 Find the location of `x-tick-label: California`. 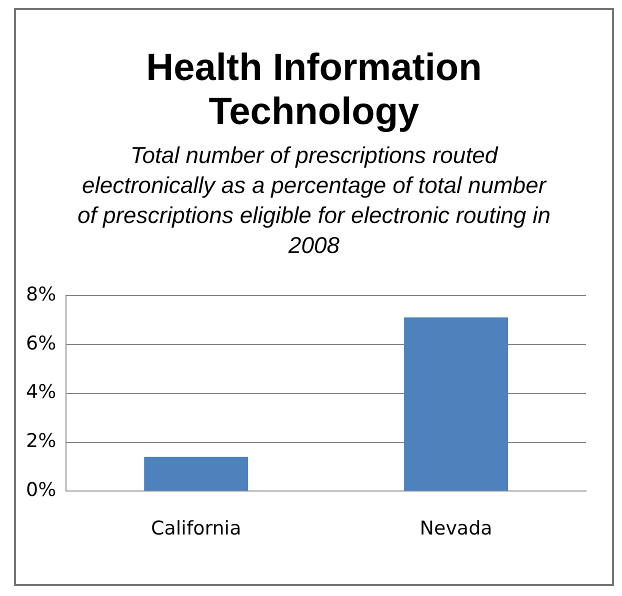

x-tick-label: California is located at coordinates (196, 529).